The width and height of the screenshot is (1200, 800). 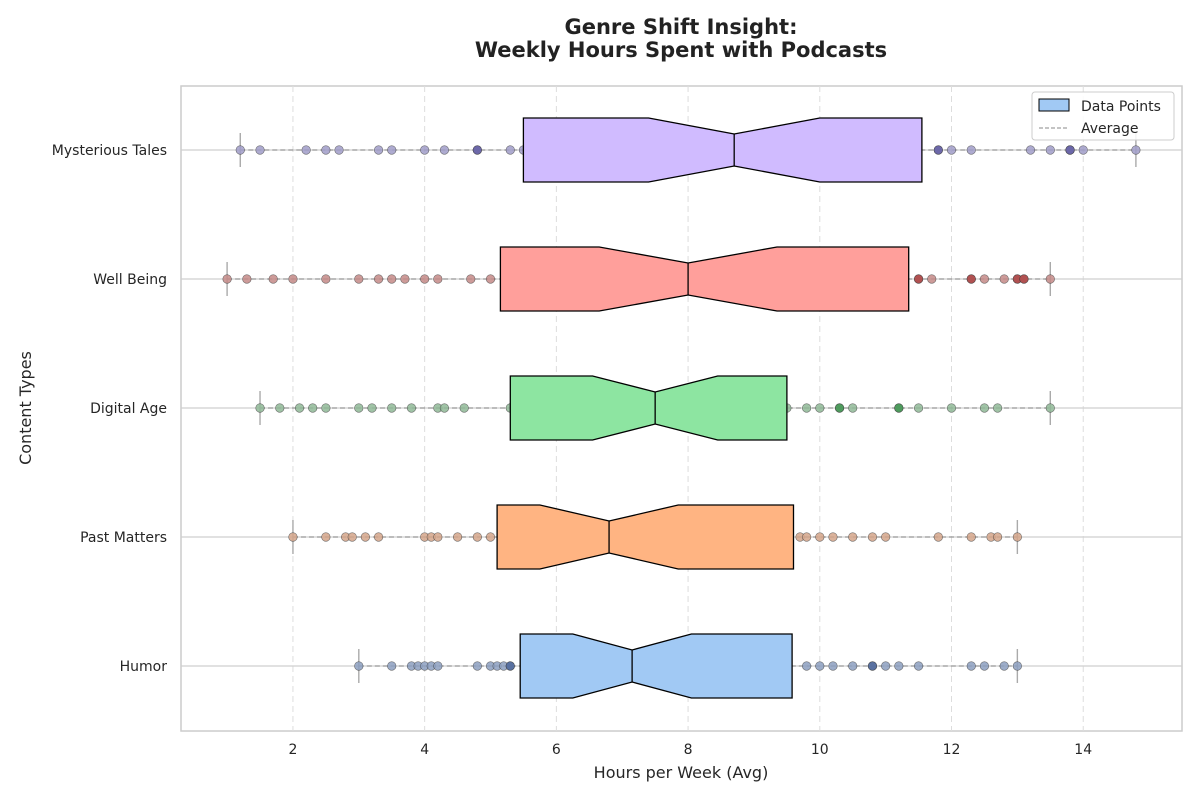 What do you see at coordinates (820, 750) in the screenshot?
I see `x-tick-label: 10` at bounding box center [820, 750].